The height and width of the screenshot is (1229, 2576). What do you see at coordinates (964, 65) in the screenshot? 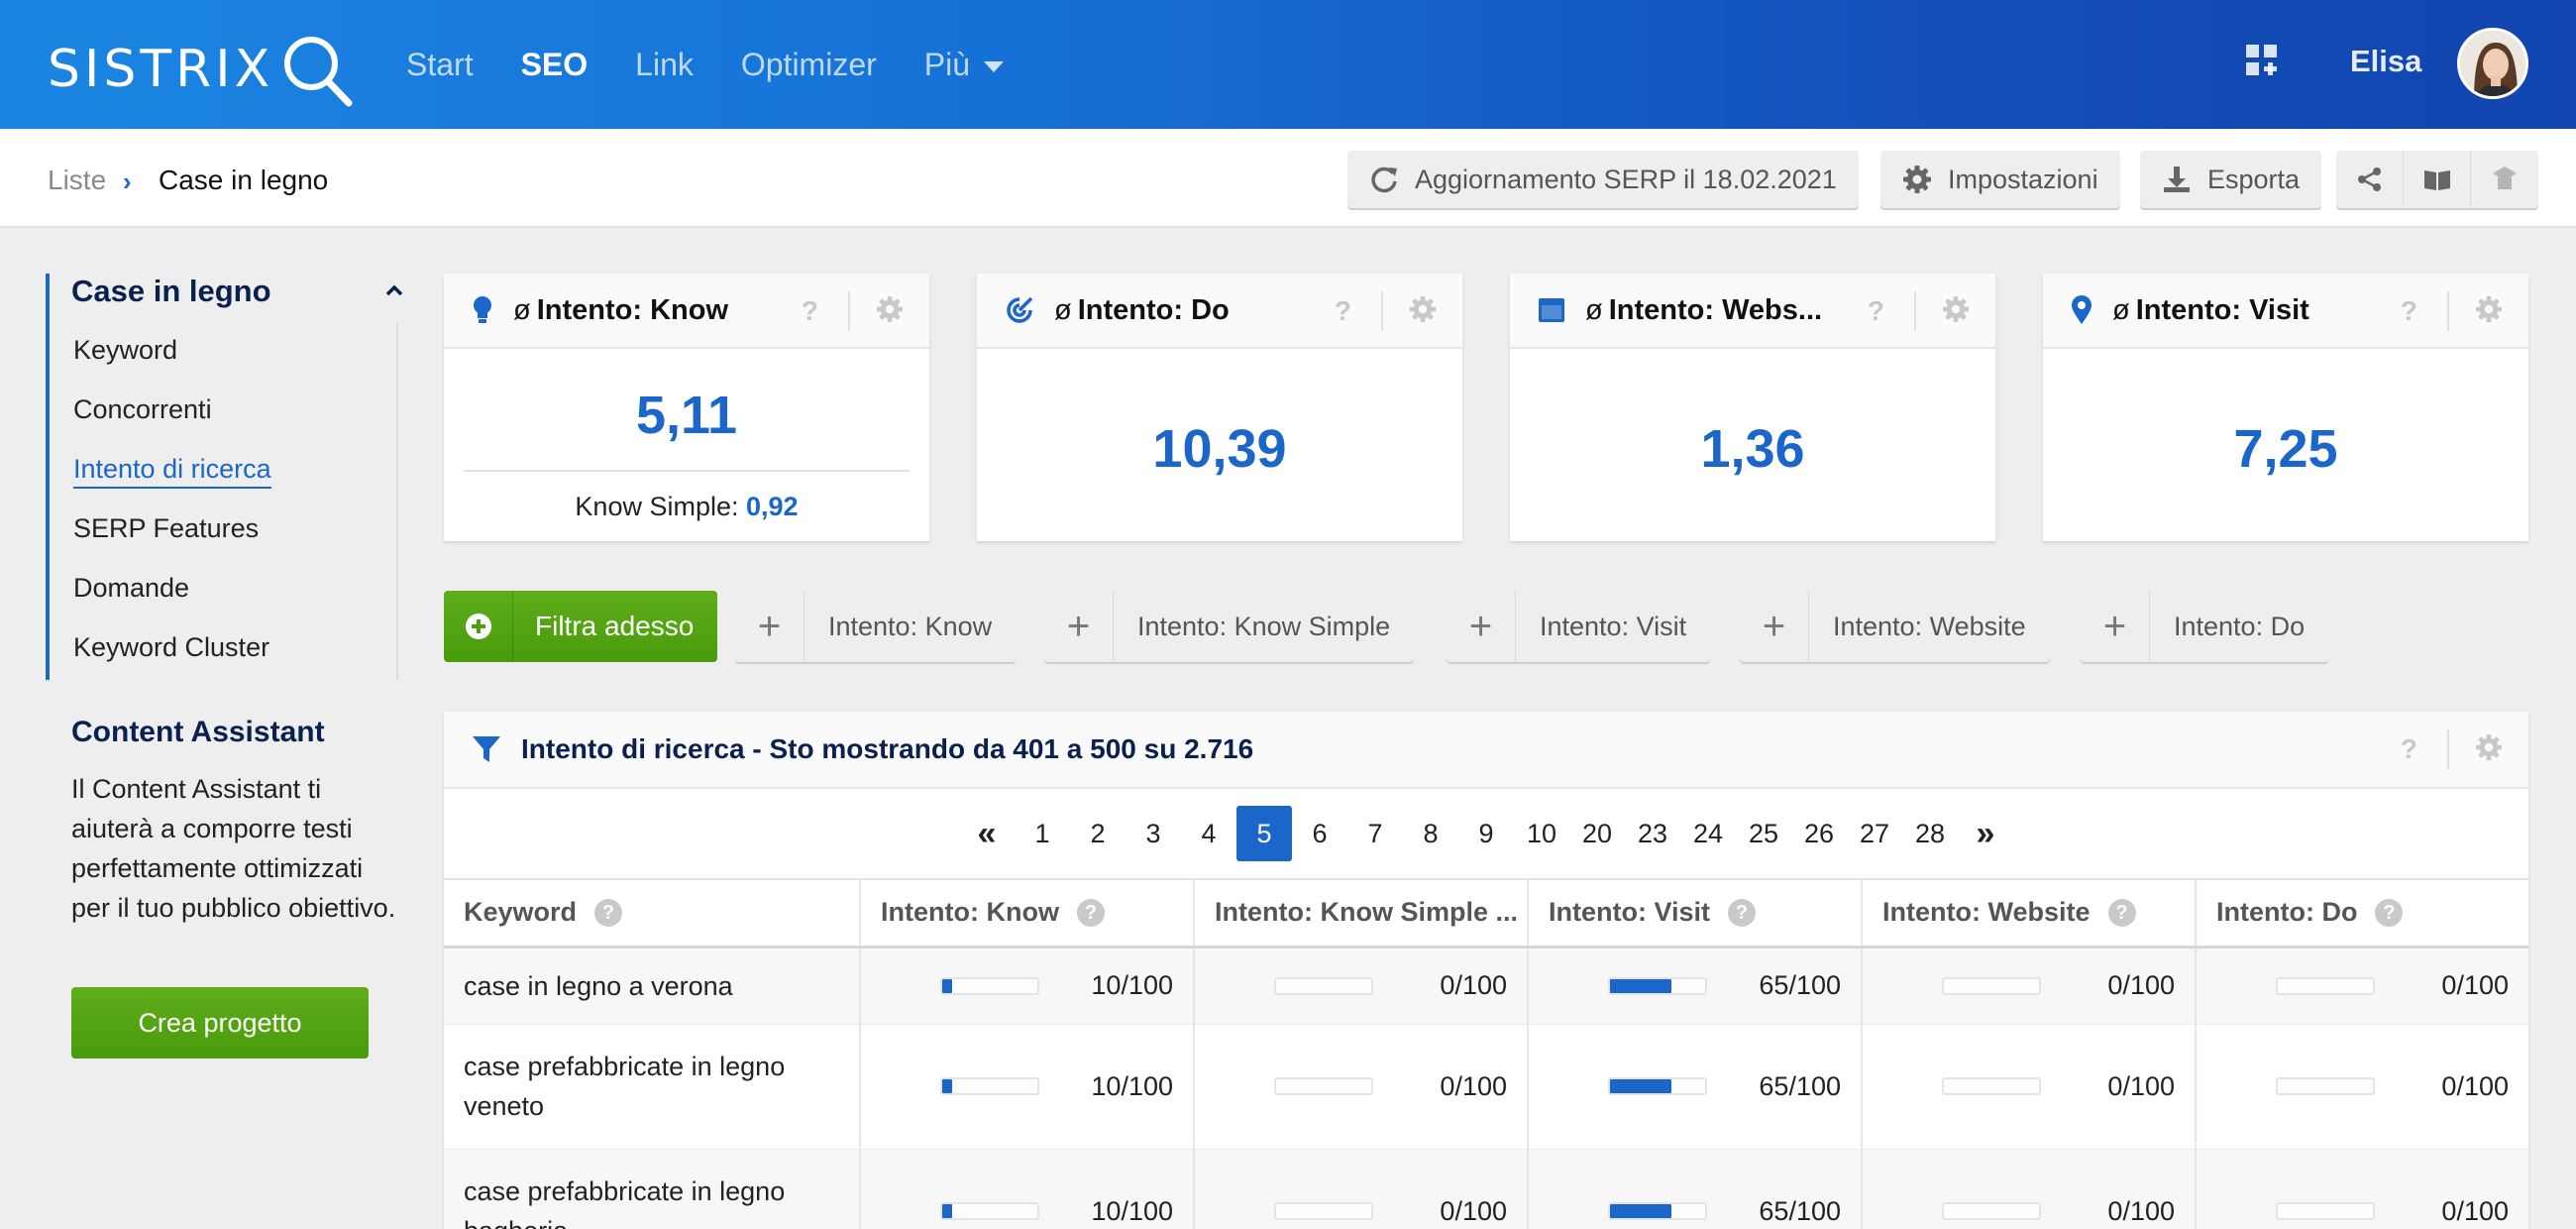
I see `nav-more: Più` at bounding box center [964, 65].